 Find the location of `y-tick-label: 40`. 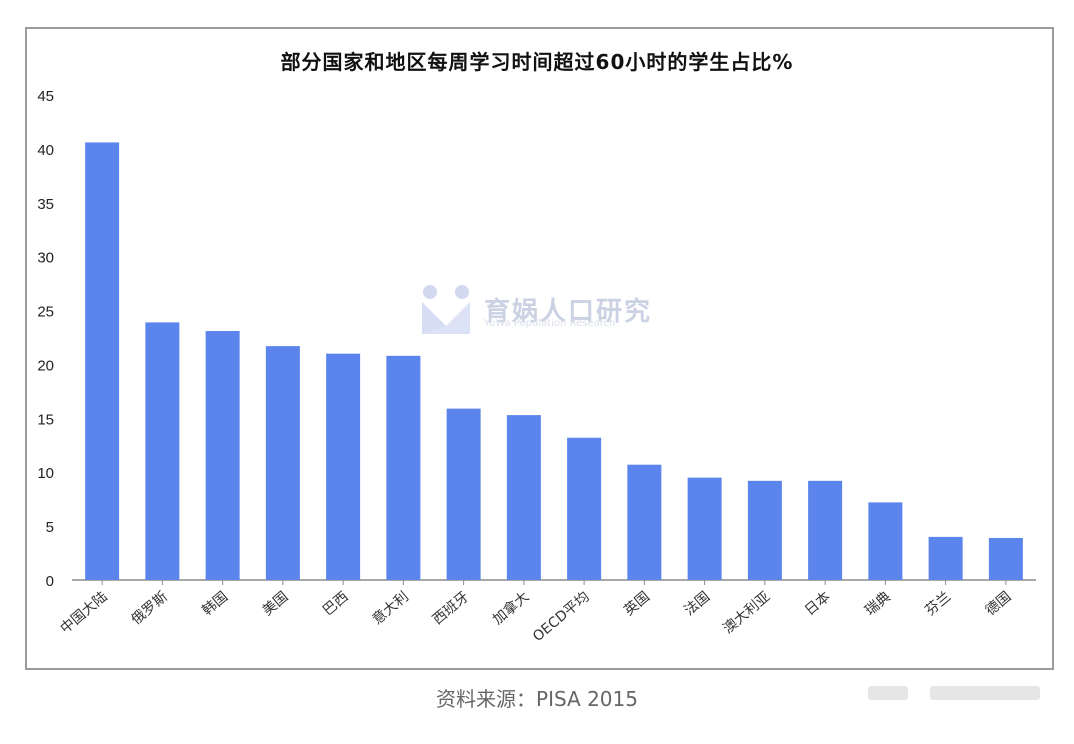

y-tick-label: 40 is located at coordinates (45, 150).